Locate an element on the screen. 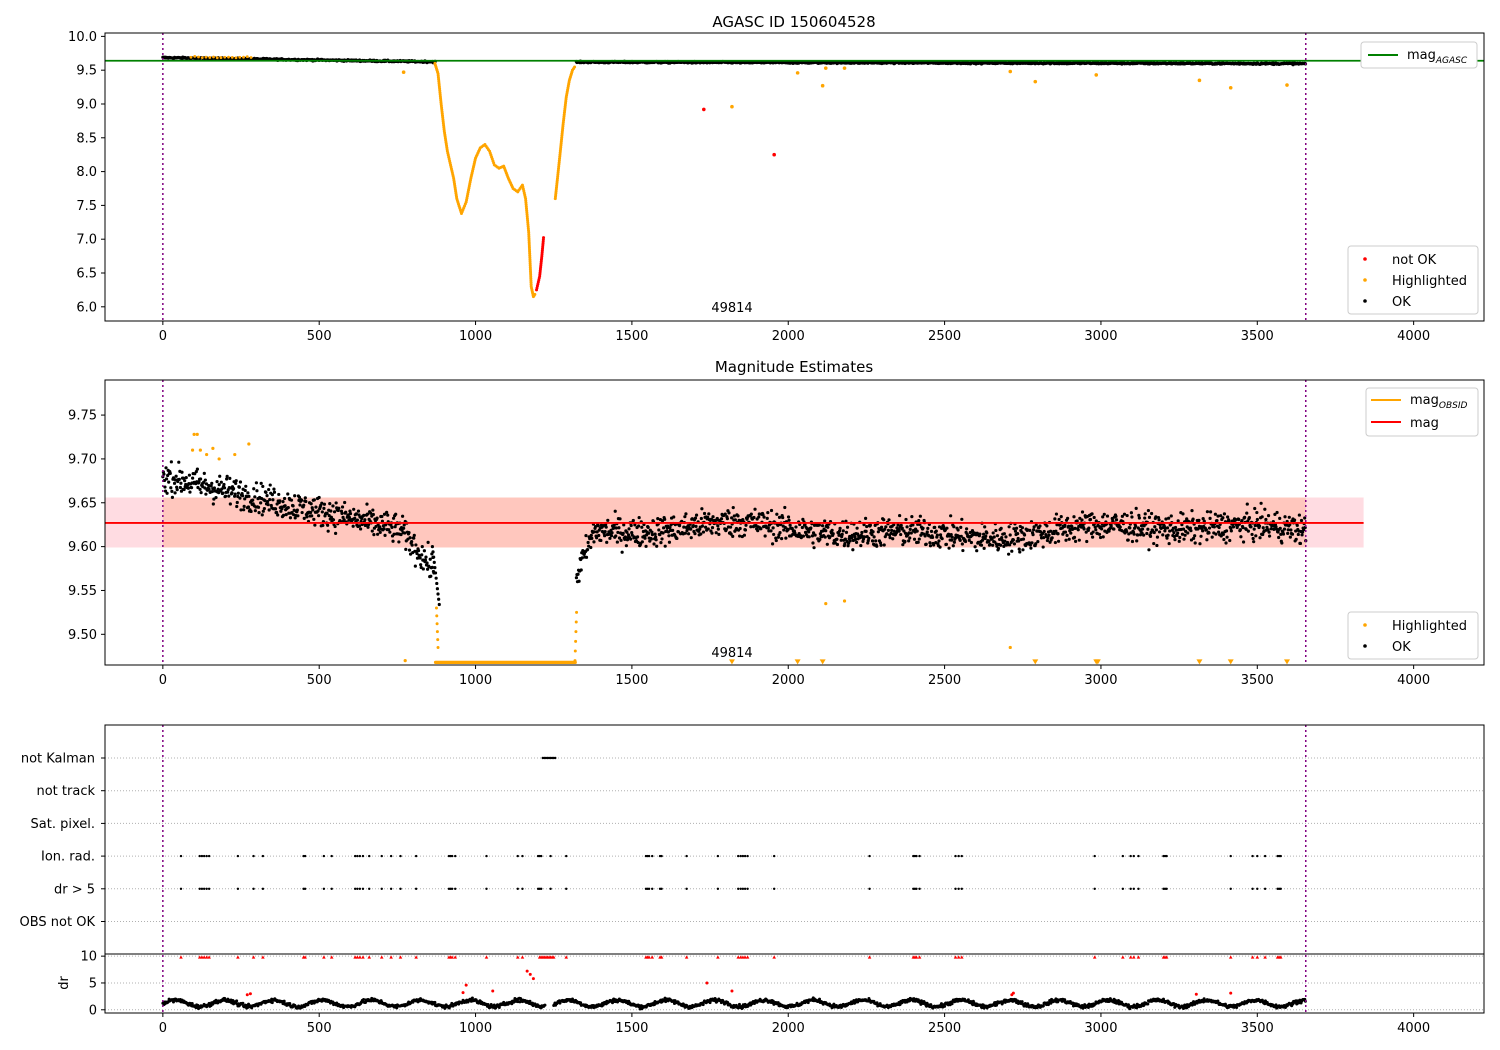  panel2-annotation: 49814 is located at coordinates (731, 653).